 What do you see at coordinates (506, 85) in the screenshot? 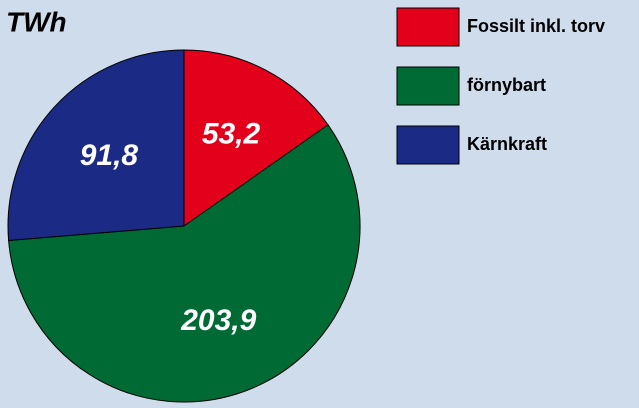
I see `legend-label: förnybart` at bounding box center [506, 85].